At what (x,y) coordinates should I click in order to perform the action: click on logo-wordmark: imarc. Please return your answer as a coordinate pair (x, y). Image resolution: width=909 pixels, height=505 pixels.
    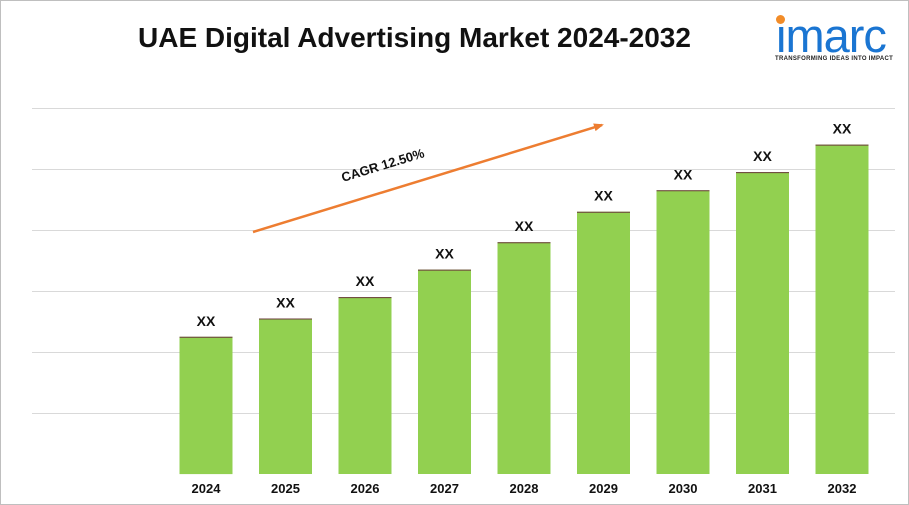
    Looking at the image, I should click on (831, 35).